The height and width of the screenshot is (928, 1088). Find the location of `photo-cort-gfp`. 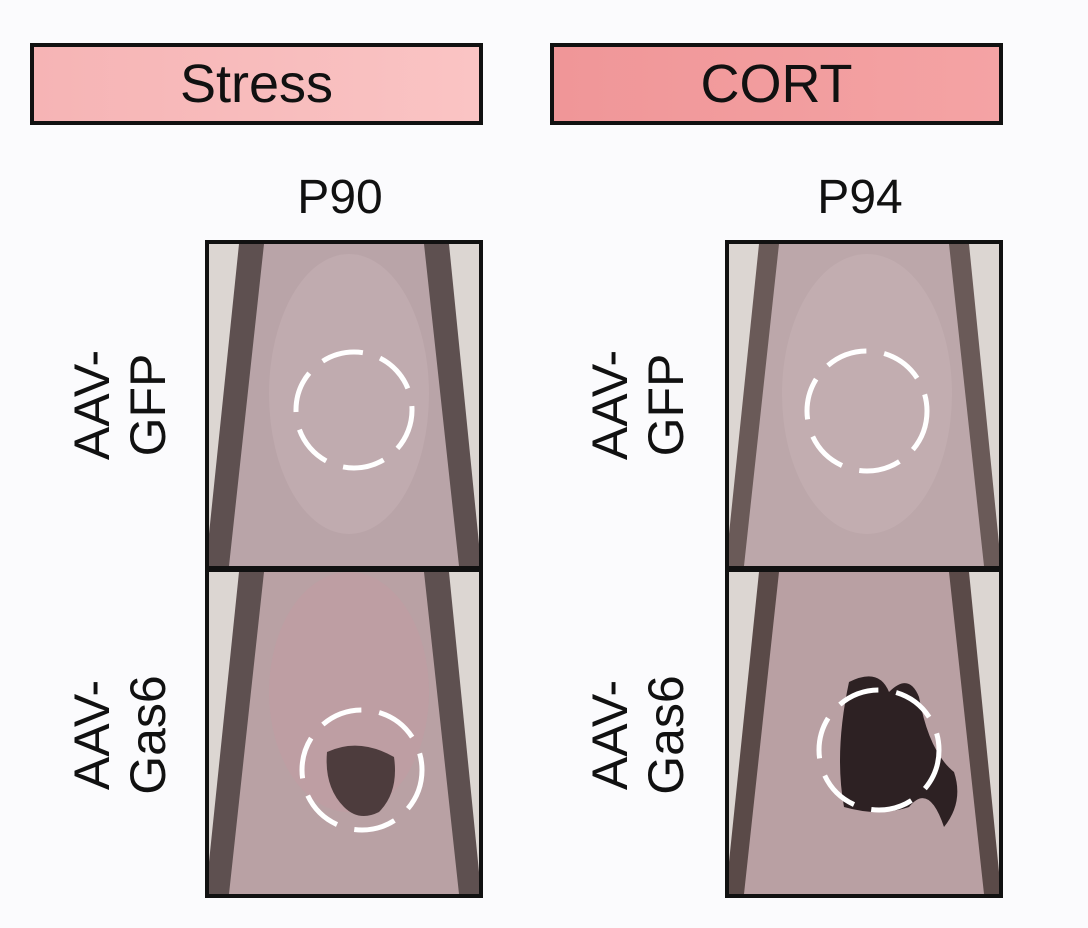

photo-cort-gfp is located at coordinates (864, 405).